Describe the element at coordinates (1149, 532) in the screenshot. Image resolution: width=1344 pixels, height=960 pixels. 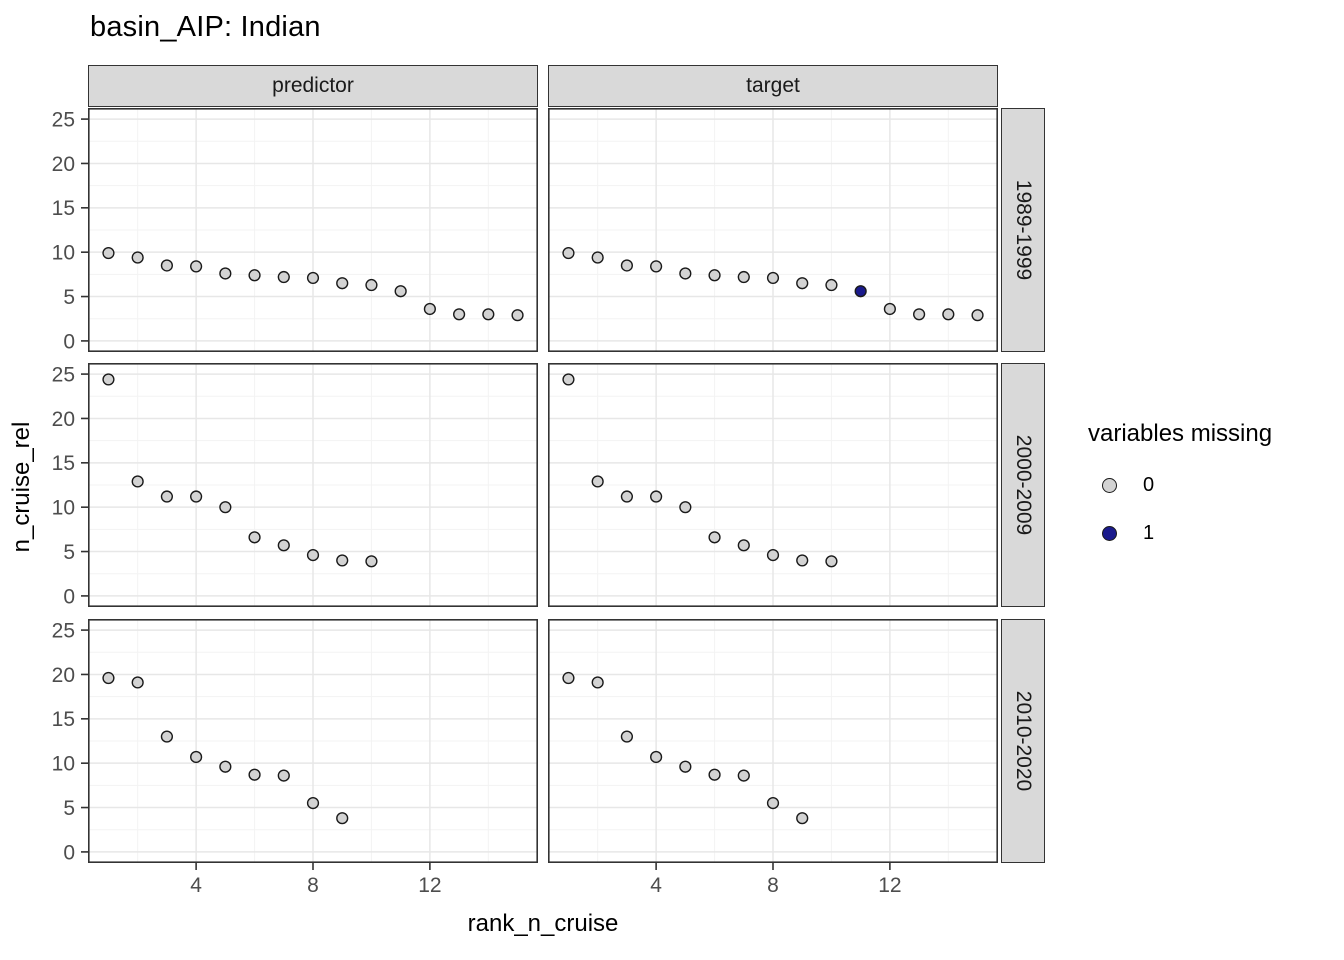
I see `legend-item-1-label: 1` at that location.